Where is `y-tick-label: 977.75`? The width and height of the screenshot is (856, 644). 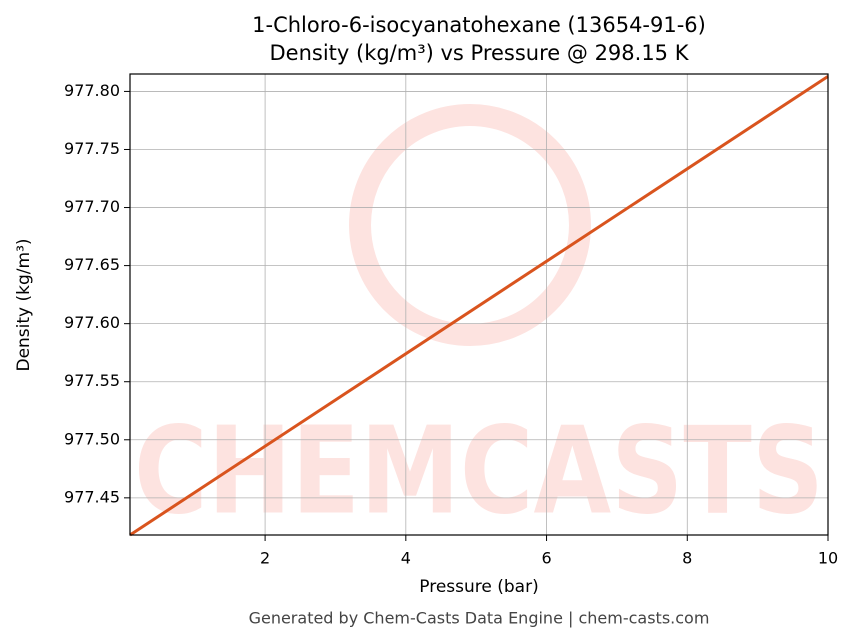
y-tick-label: 977.75 is located at coordinates (92, 148).